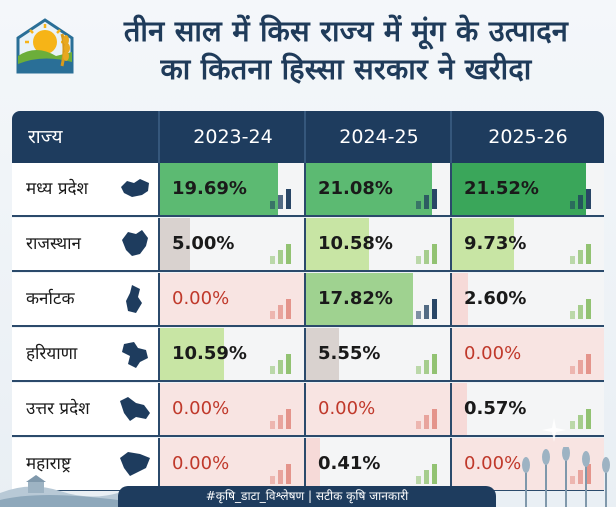 The width and height of the screenshot is (616, 507). What do you see at coordinates (135, 243) in the screenshot?
I see `rajasthan-map-icon` at bounding box center [135, 243].